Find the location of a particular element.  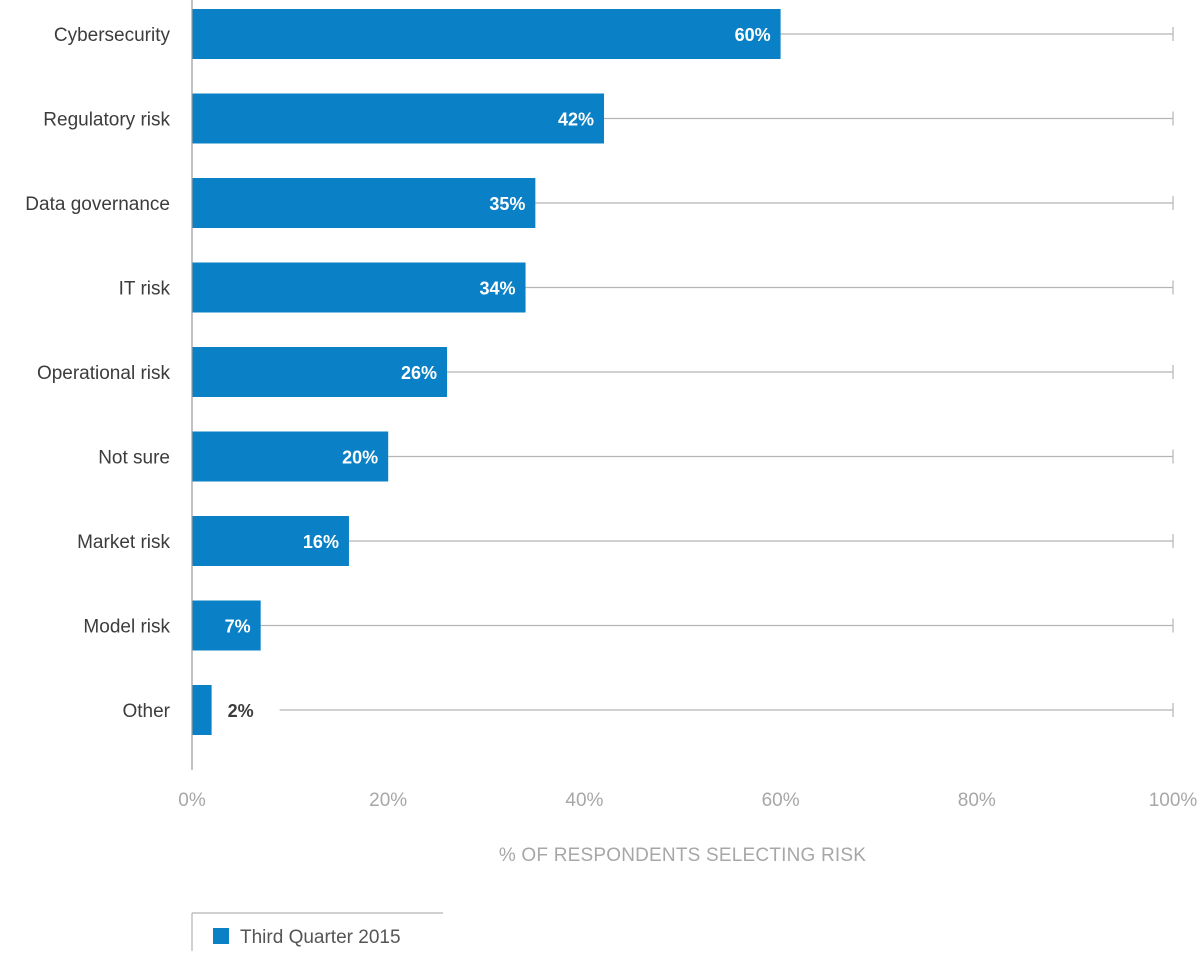

x-tick-label: 80% is located at coordinates (977, 800).